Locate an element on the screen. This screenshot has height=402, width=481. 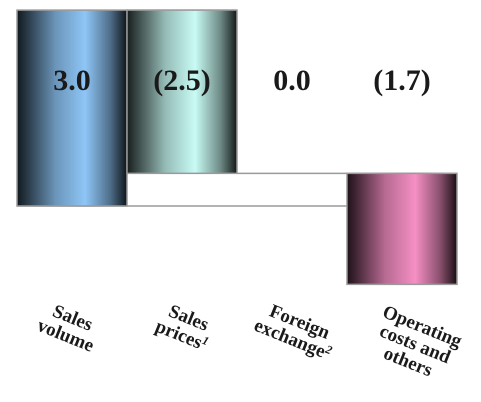
bar-operating-costs is located at coordinates (402, 229).